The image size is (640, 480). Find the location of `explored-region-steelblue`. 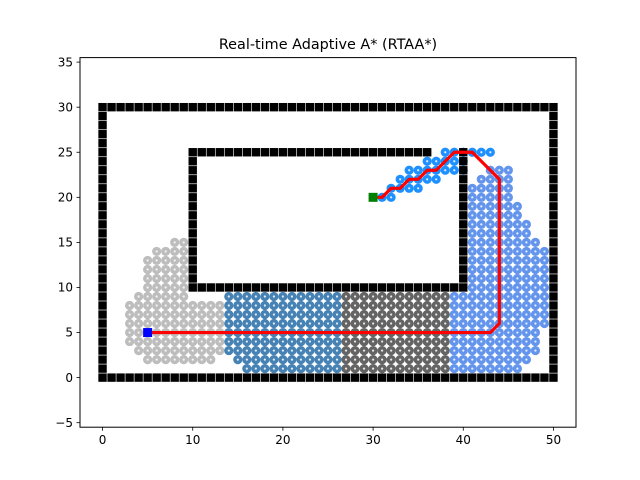

explored-region-steelblue is located at coordinates (283, 332).